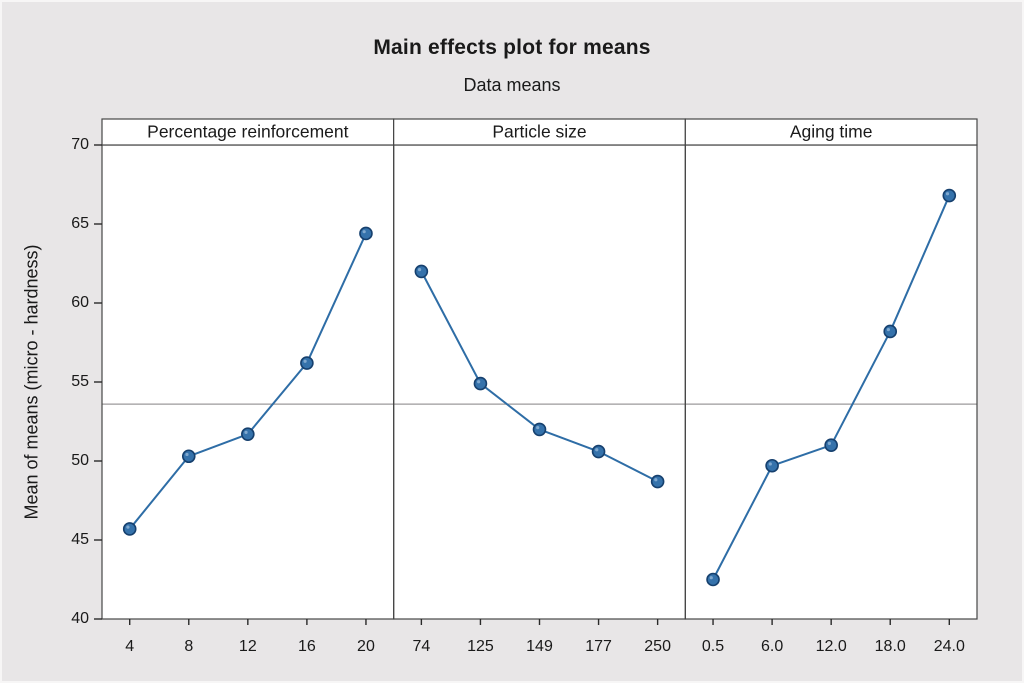 This screenshot has height=683, width=1024. What do you see at coordinates (129, 646) in the screenshot?
I see `x-tick-label: 4` at bounding box center [129, 646].